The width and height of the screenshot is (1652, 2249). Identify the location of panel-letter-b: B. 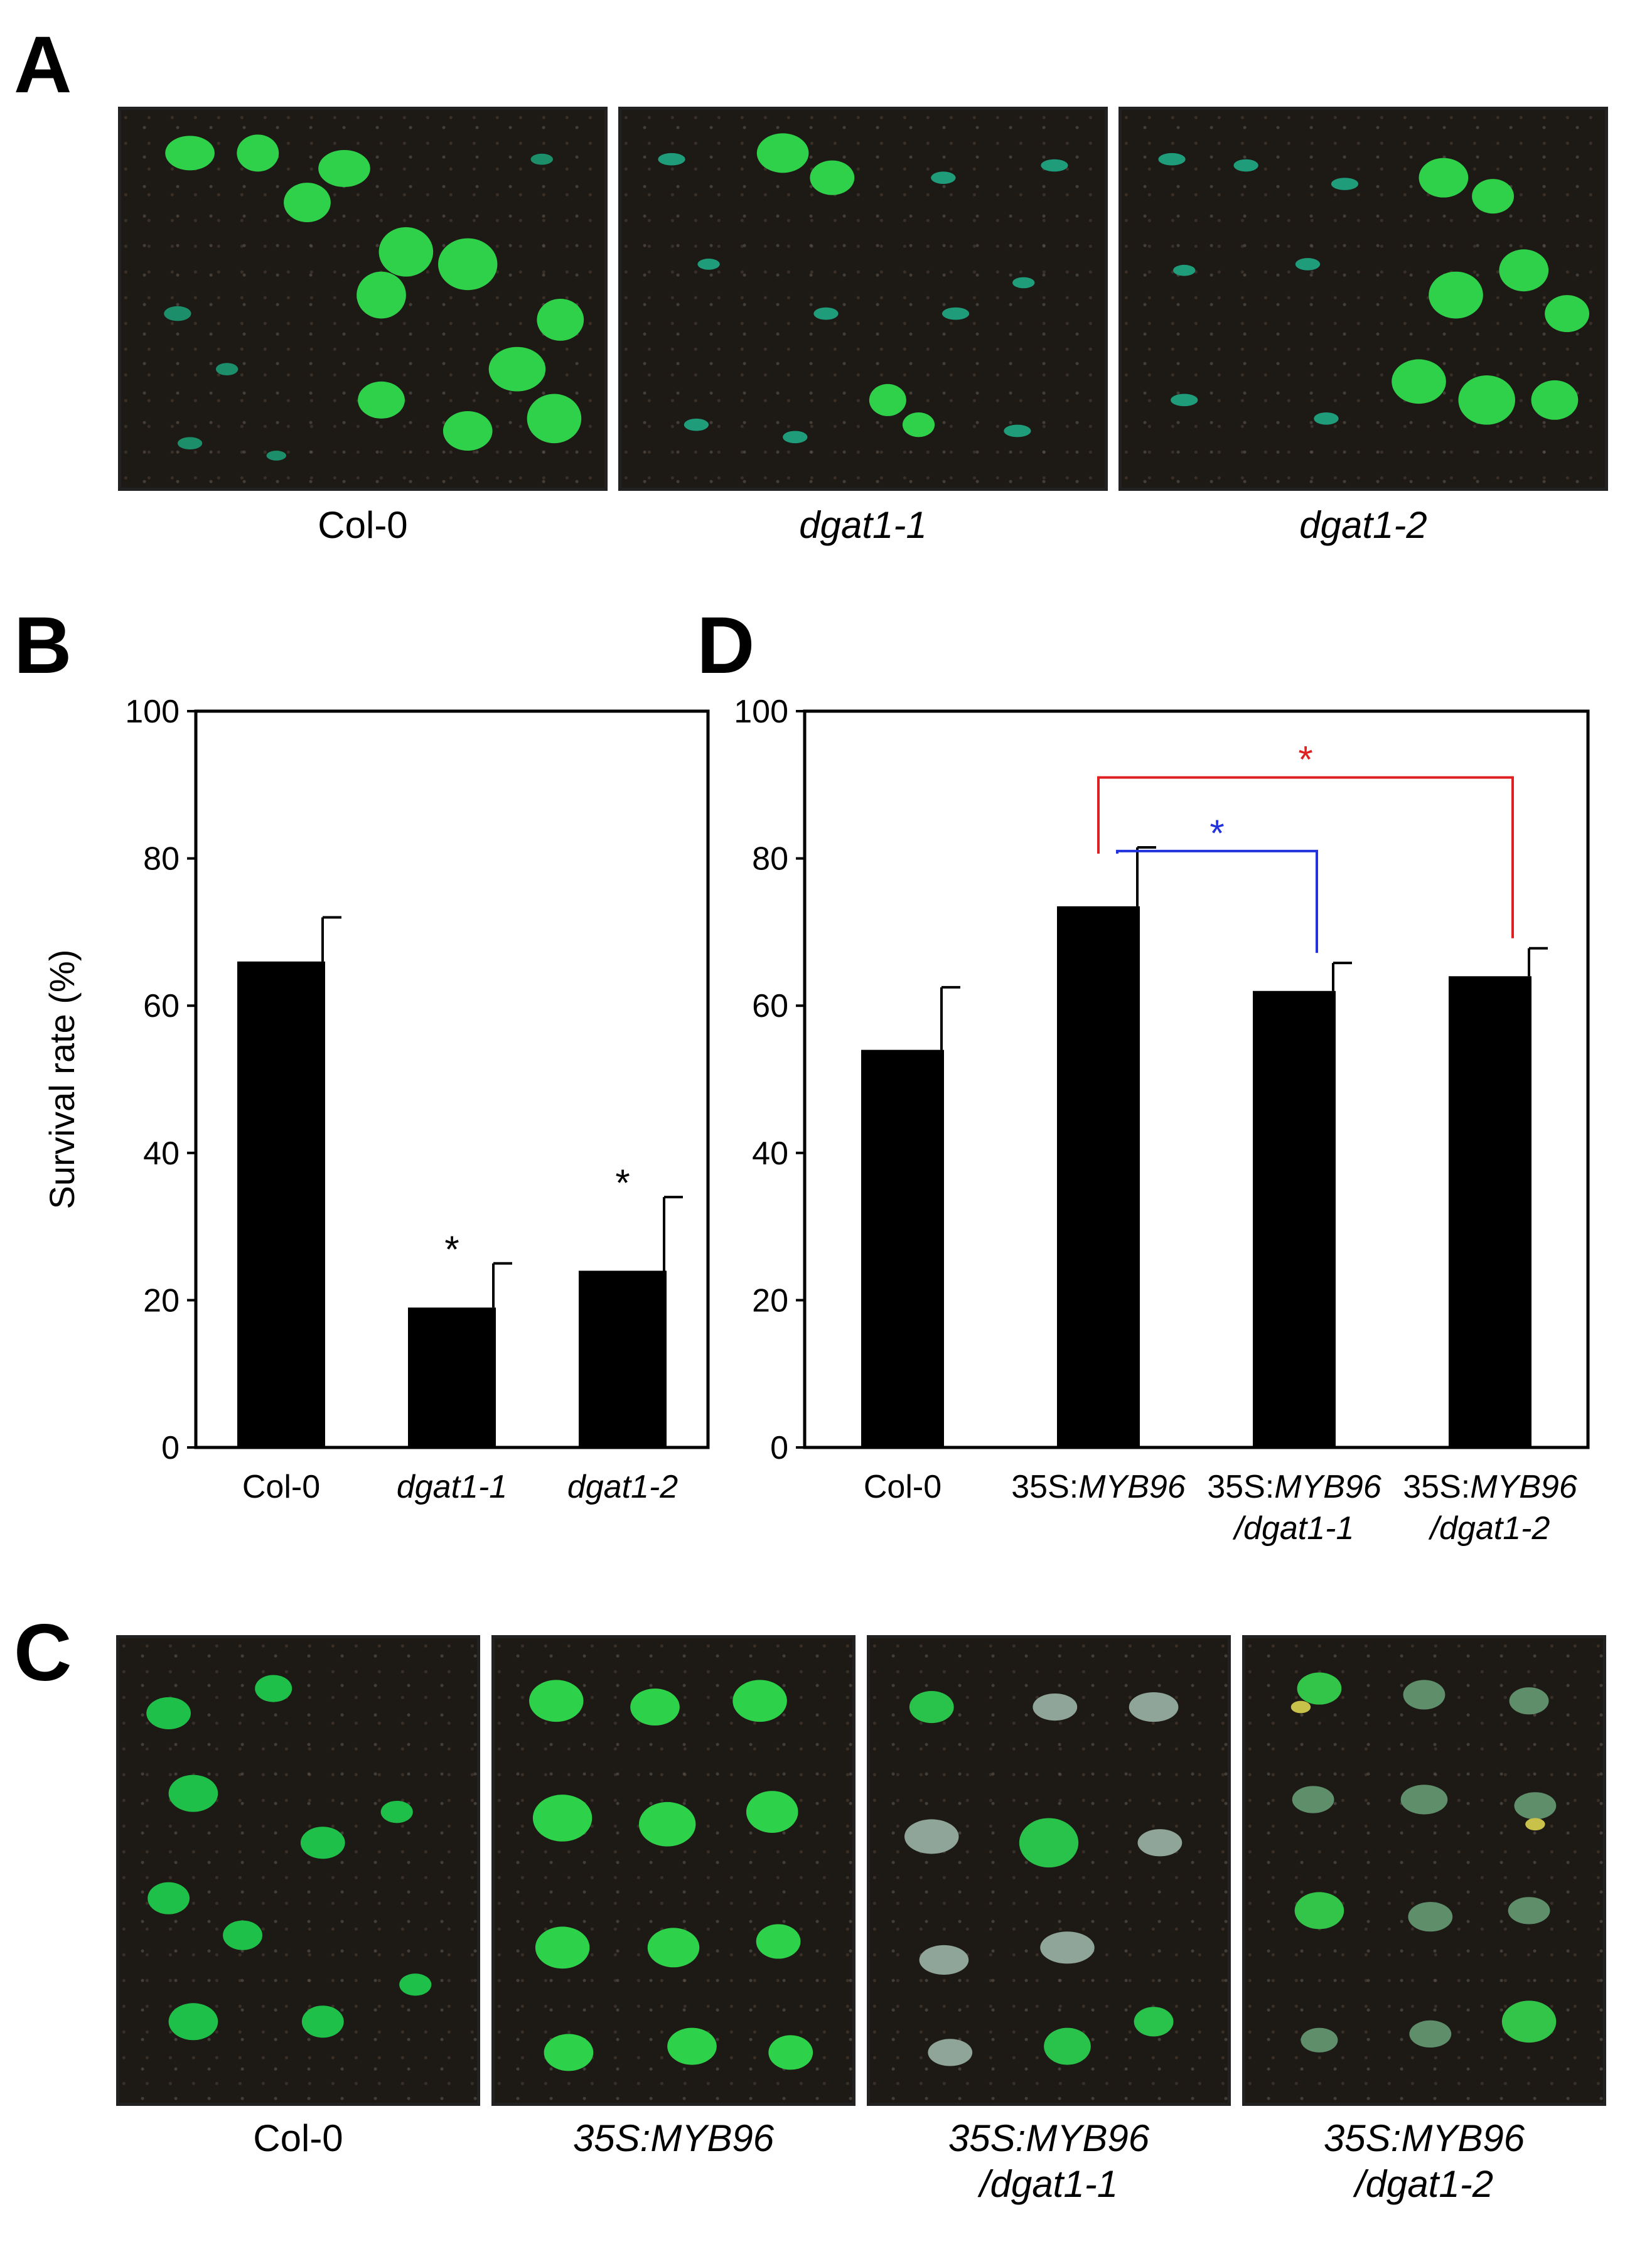
(43, 645).